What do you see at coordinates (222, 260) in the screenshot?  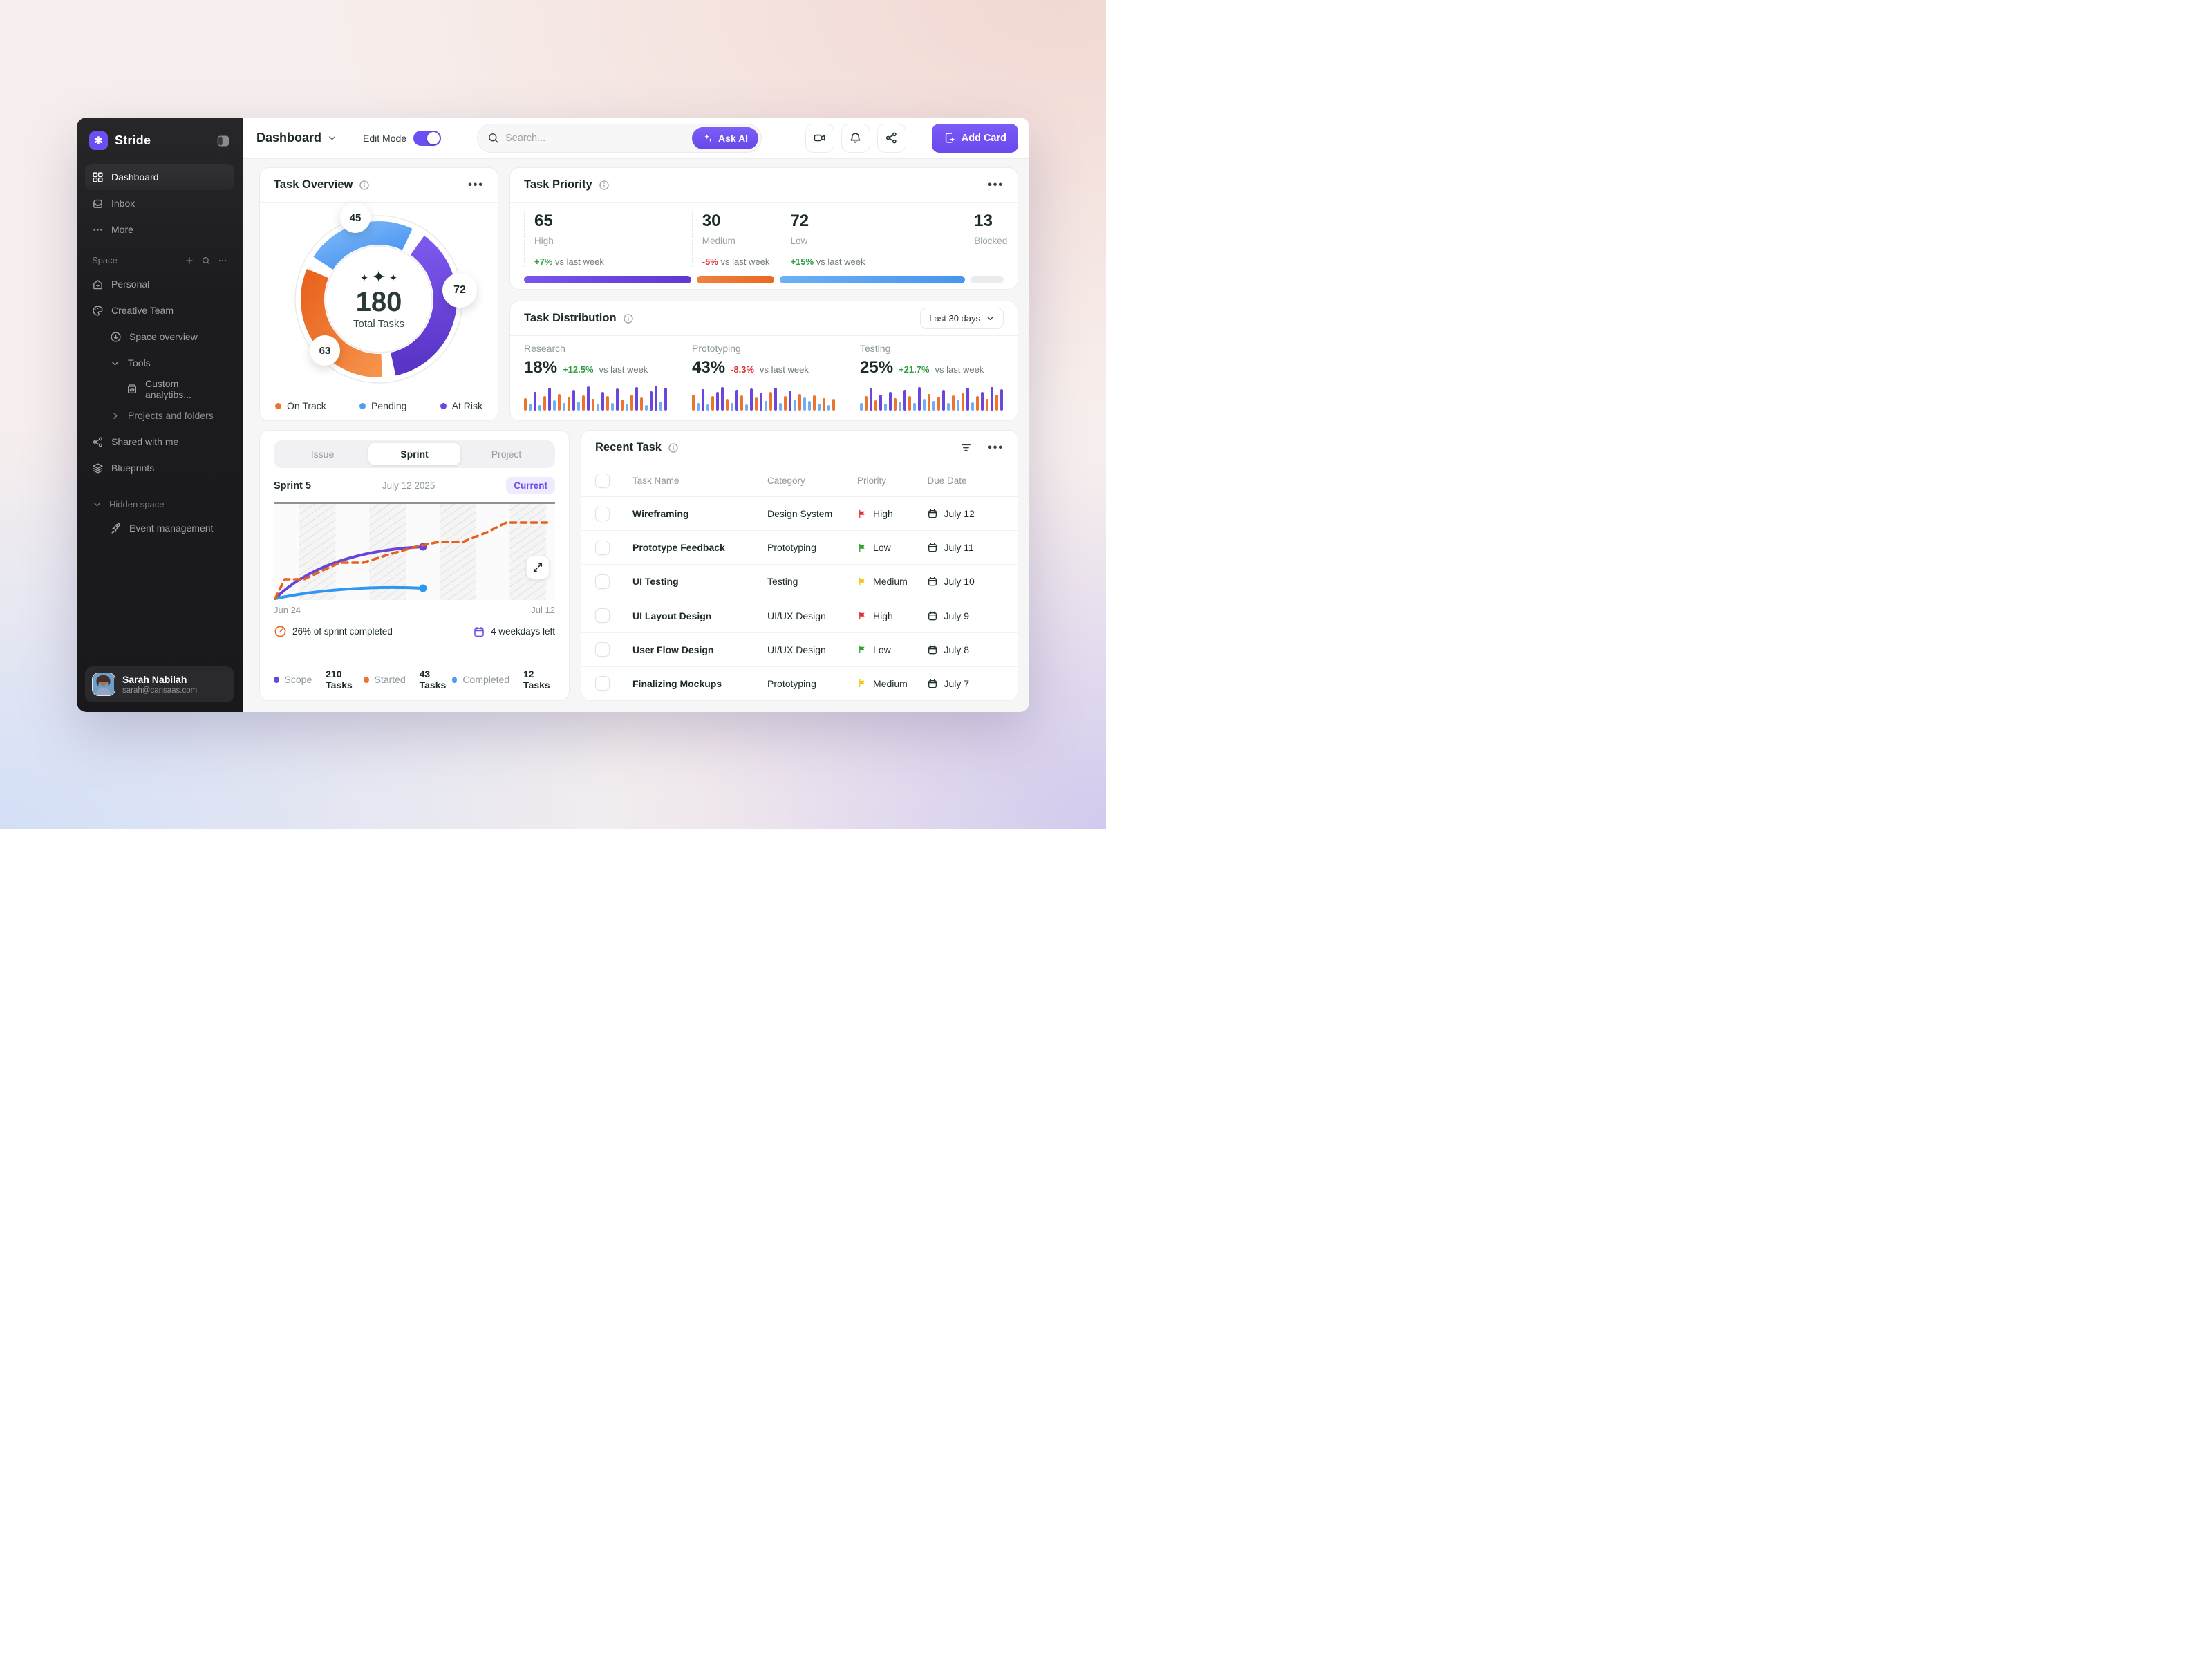 I see `space-menu-icon` at bounding box center [222, 260].